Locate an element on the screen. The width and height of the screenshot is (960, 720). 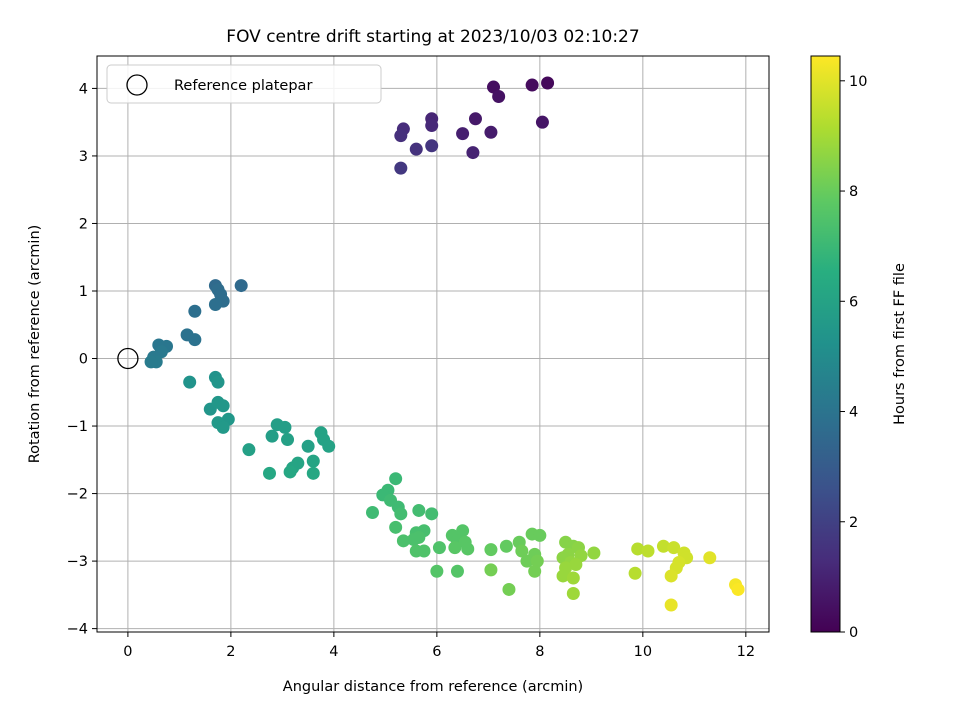
x-tick-label: 0 is located at coordinates (127, 652).